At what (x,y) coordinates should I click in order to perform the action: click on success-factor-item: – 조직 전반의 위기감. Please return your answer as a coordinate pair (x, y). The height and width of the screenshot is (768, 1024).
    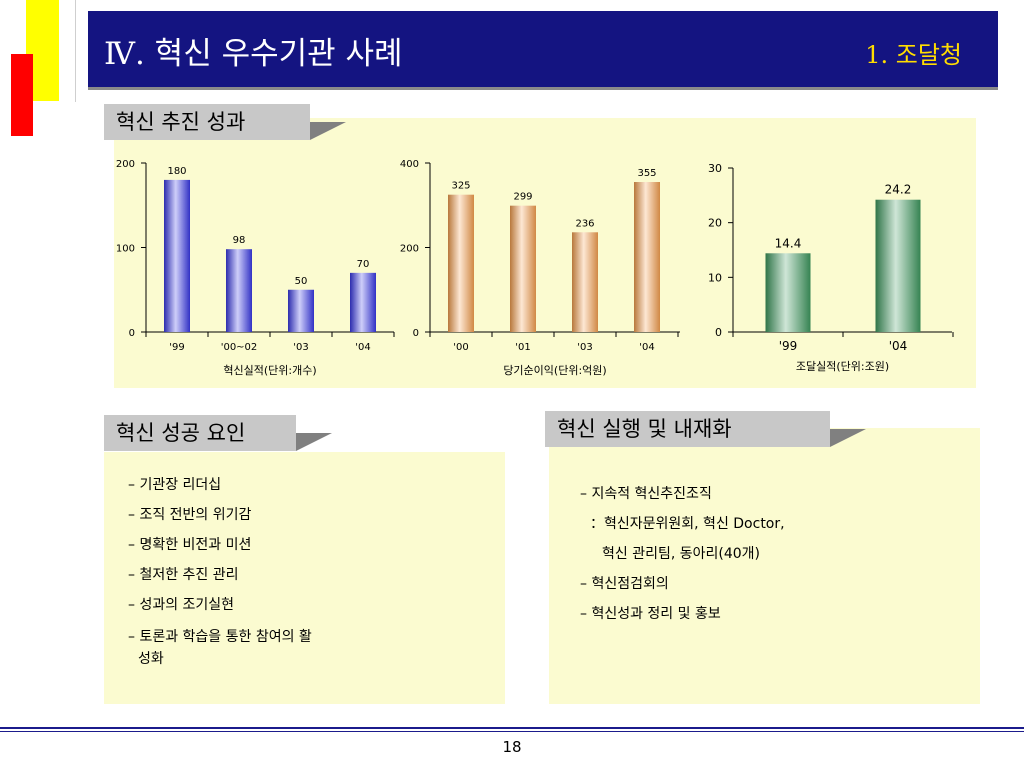
    Looking at the image, I should click on (190, 515).